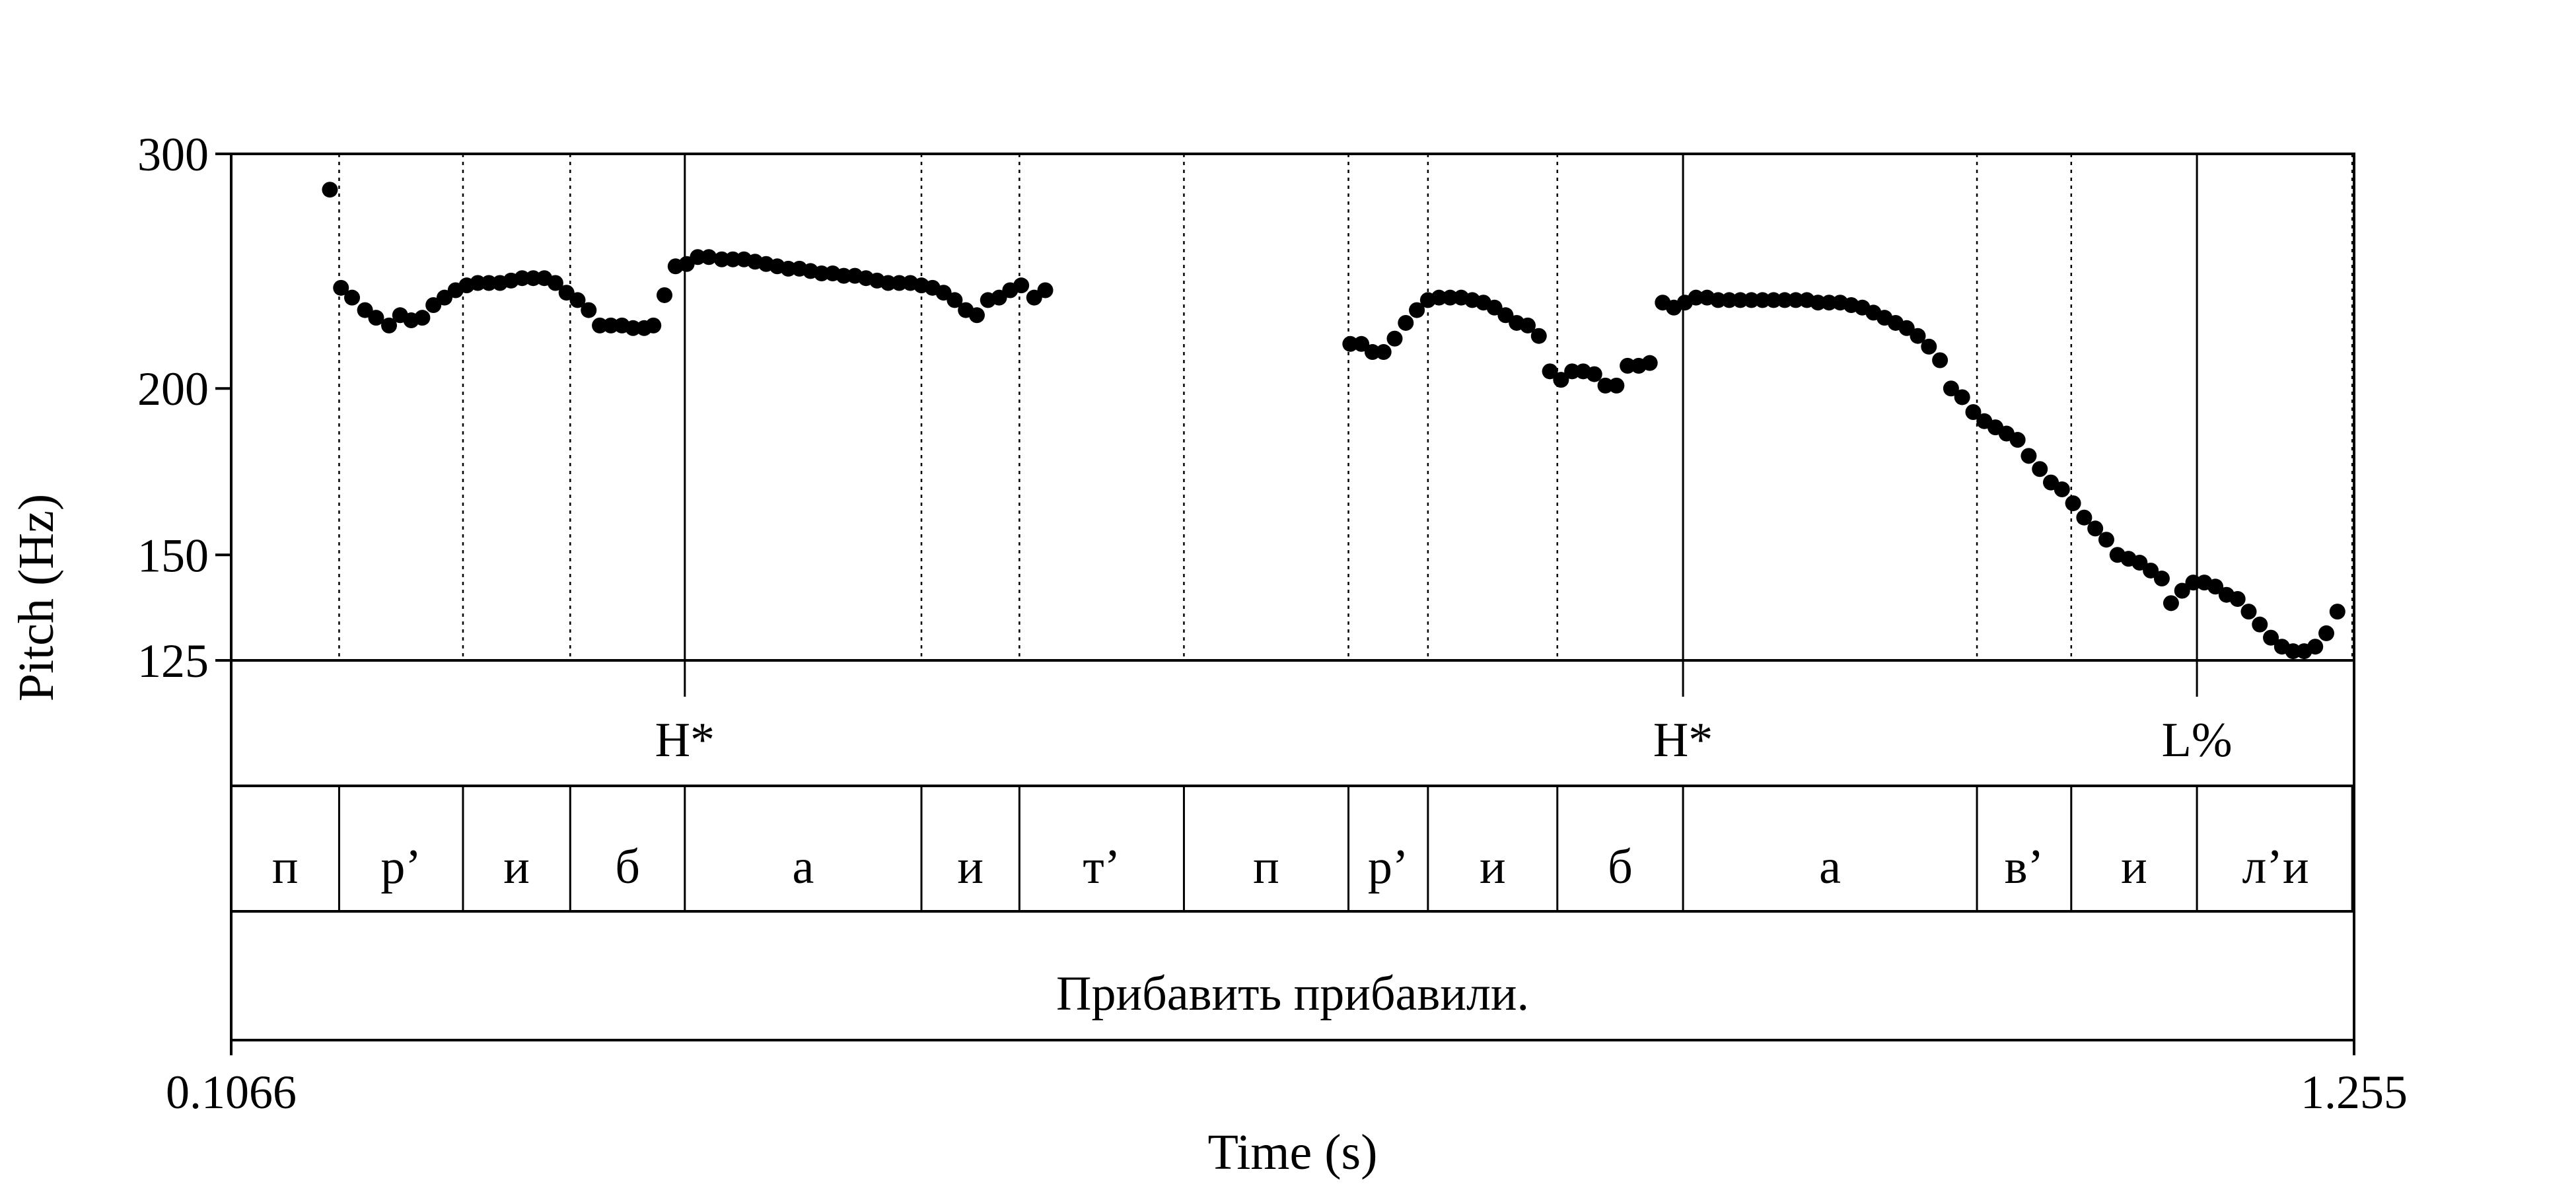  I want to click on segment-label-0: п, so click(285, 867).